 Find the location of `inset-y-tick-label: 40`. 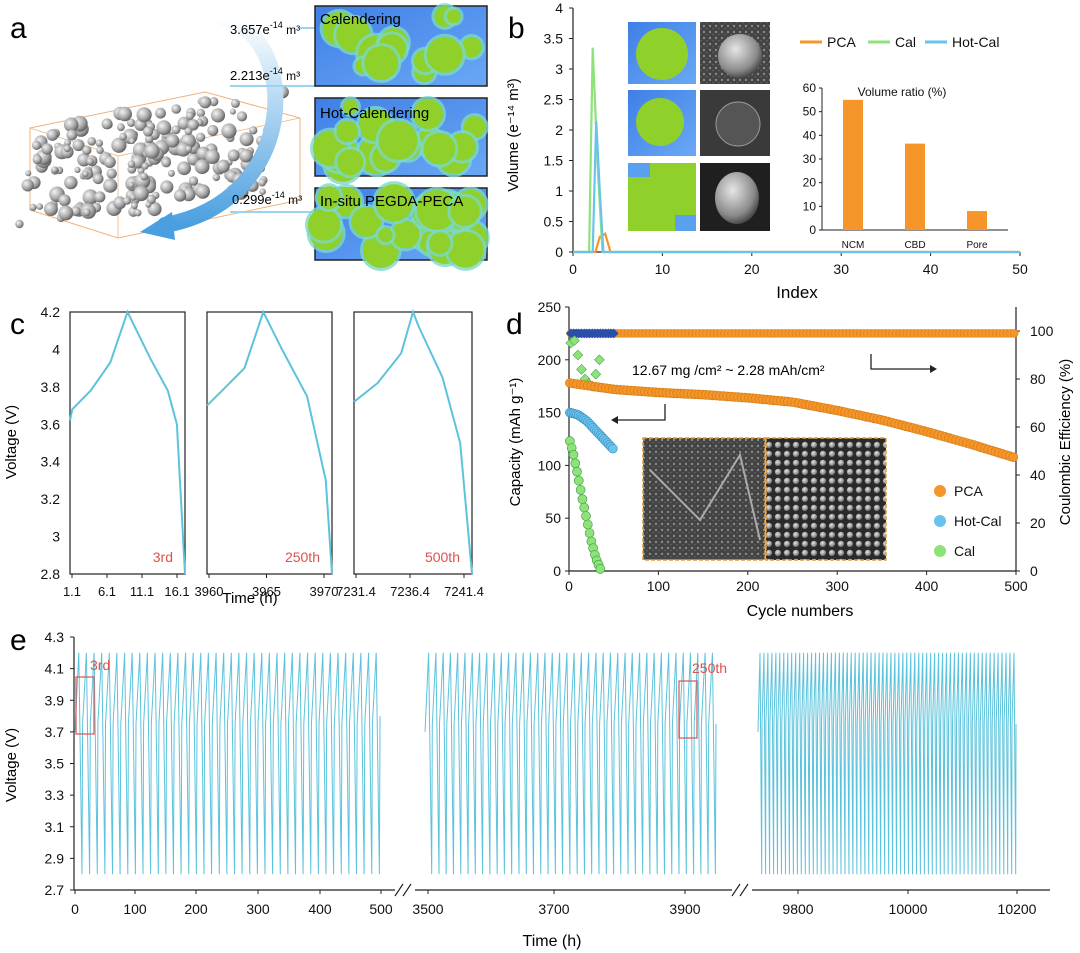

inset-y-tick-label: 40 is located at coordinates (810, 135).